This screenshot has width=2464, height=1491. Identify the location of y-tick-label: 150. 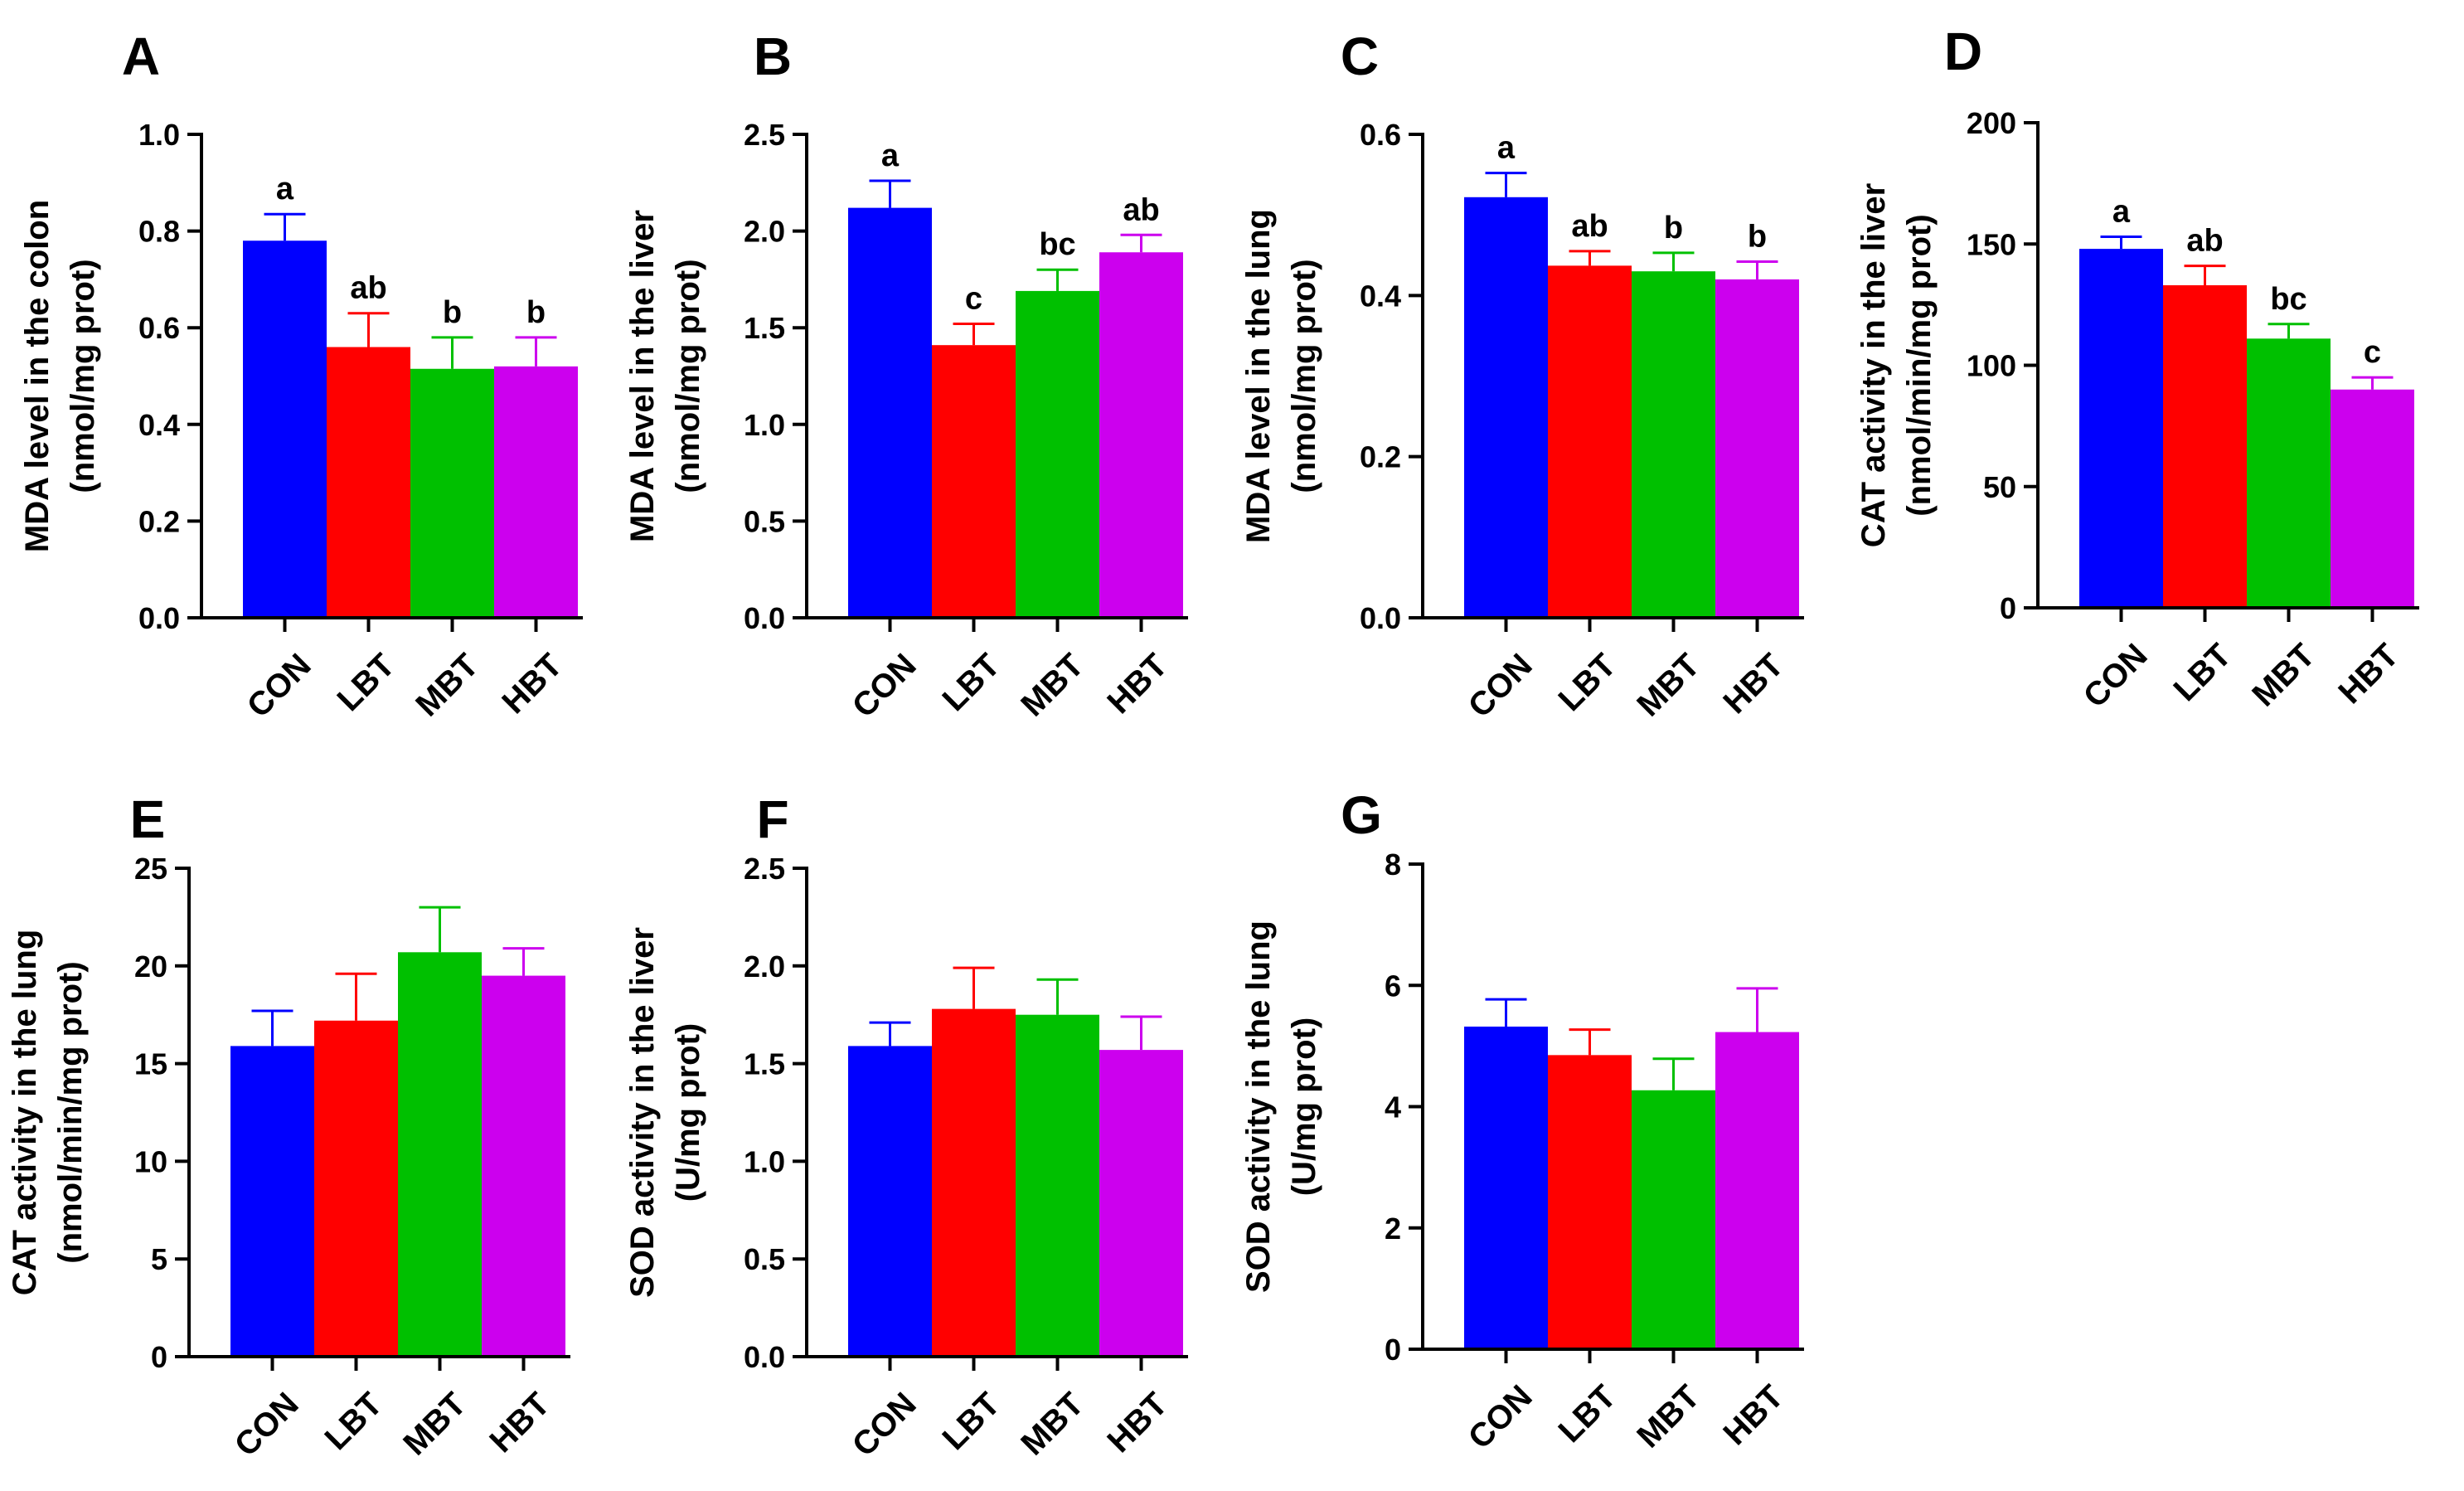
(1992, 244).